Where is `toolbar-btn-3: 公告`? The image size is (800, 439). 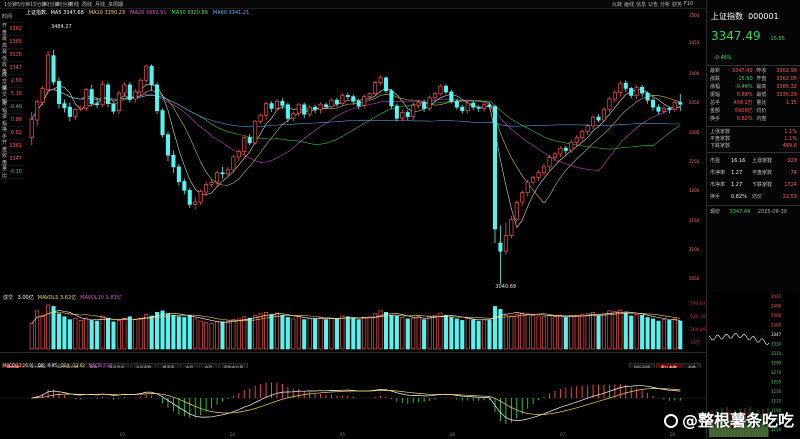 toolbar-btn-3: 公告 is located at coordinates (653, 5).